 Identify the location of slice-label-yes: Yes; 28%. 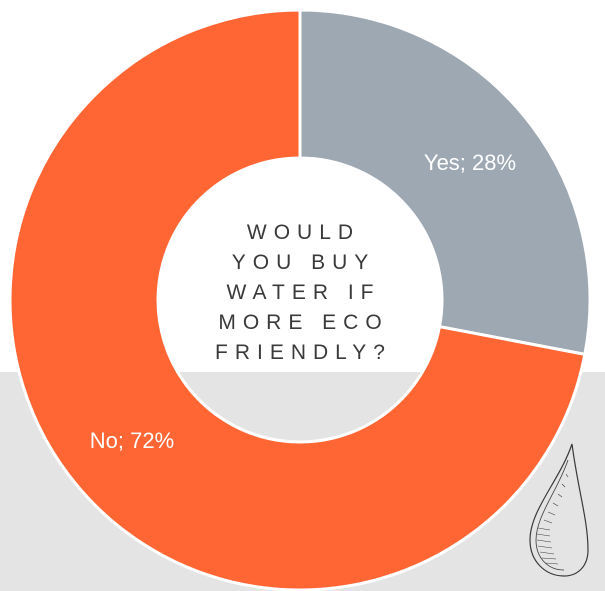
(470, 162).